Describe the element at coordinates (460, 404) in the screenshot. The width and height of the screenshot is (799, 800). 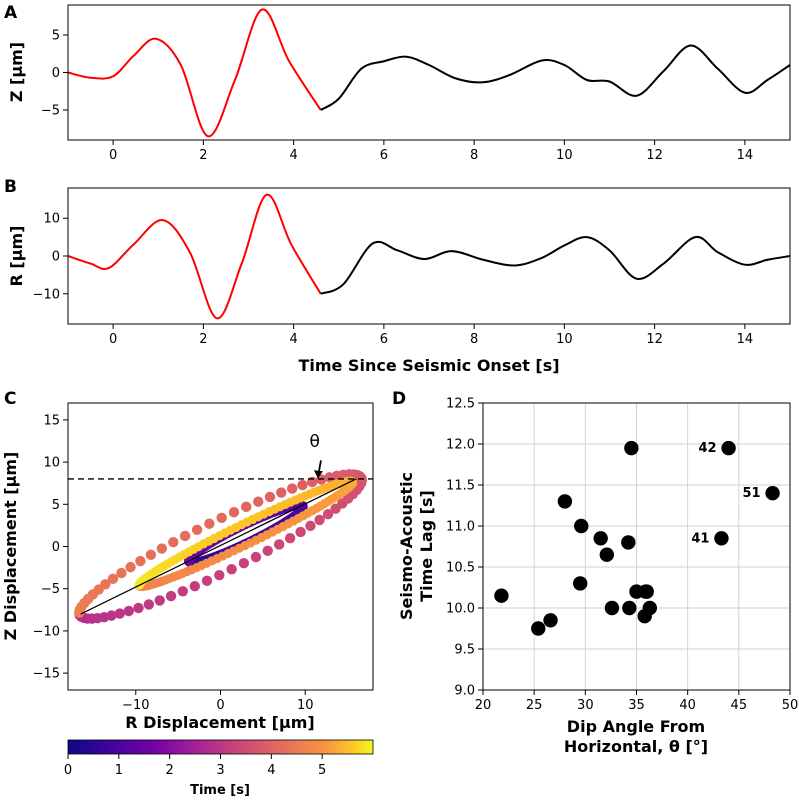
I see `chart-d-ytick-label: 12.5` at that location.